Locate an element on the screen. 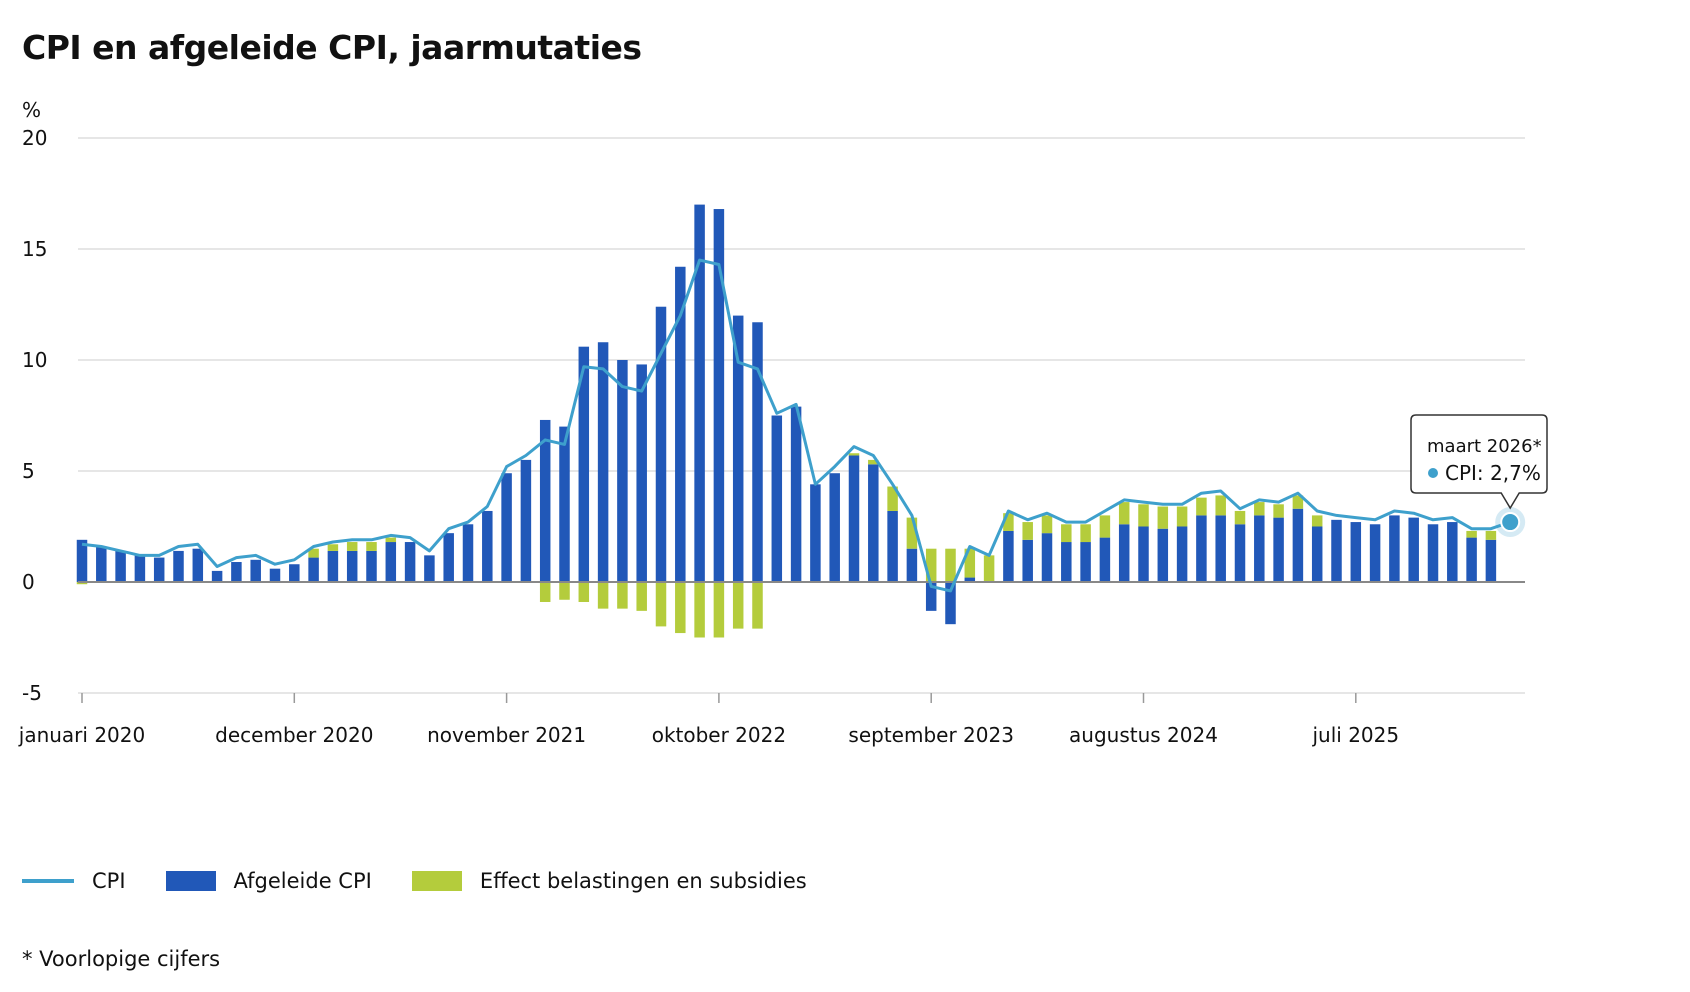 Image resolution: width=1690 pixels, height=992 pixels. cpi-highlight-point is located at coordinates (1510, 522).